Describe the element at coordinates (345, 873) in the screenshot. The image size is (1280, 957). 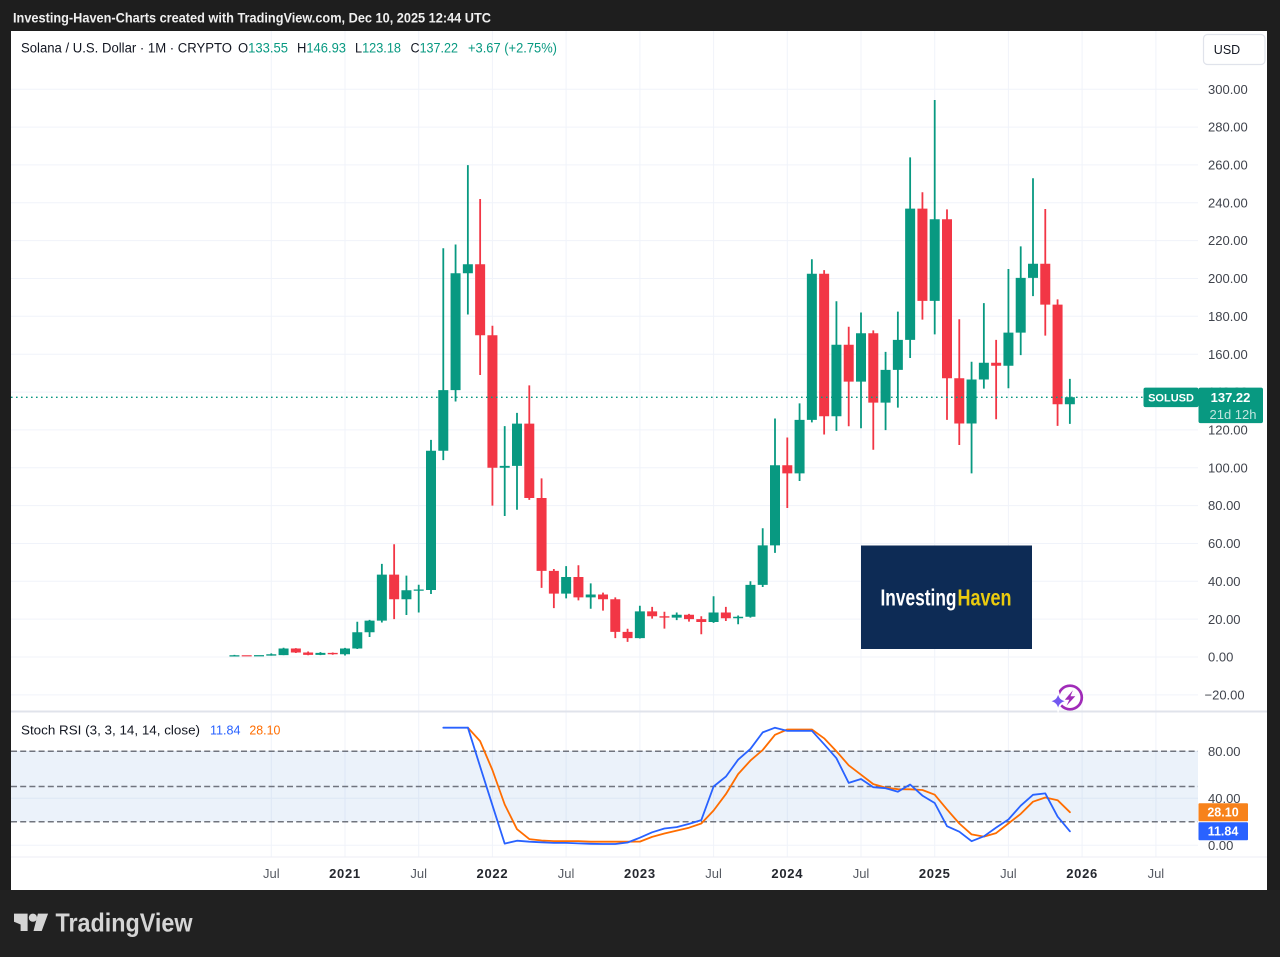
I see `svg-text: 2021` at that location.